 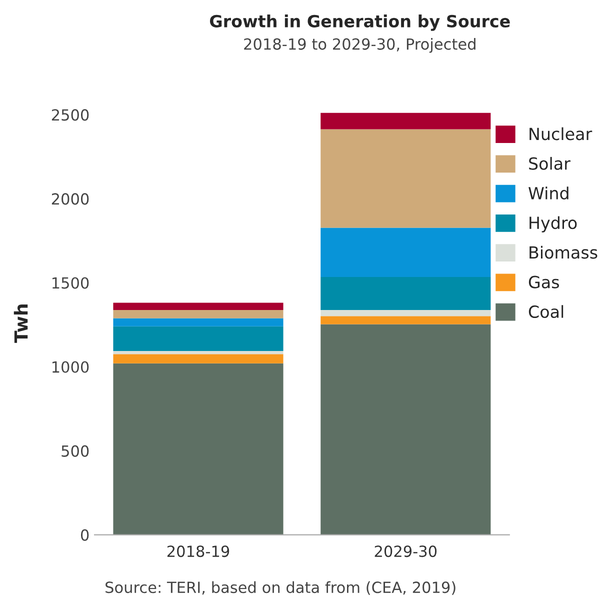 I want to click on legend-label: Coal, so click(x=546, y=311).